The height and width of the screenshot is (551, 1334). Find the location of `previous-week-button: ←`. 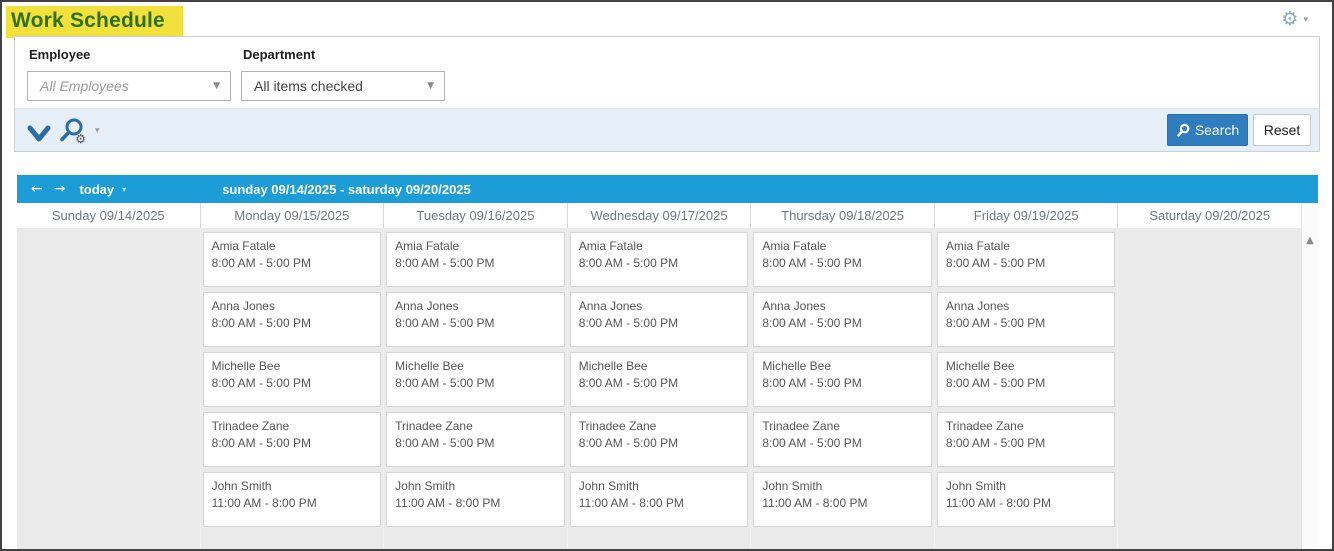

previous-week-button: ← is located at coordinates (37, 189).